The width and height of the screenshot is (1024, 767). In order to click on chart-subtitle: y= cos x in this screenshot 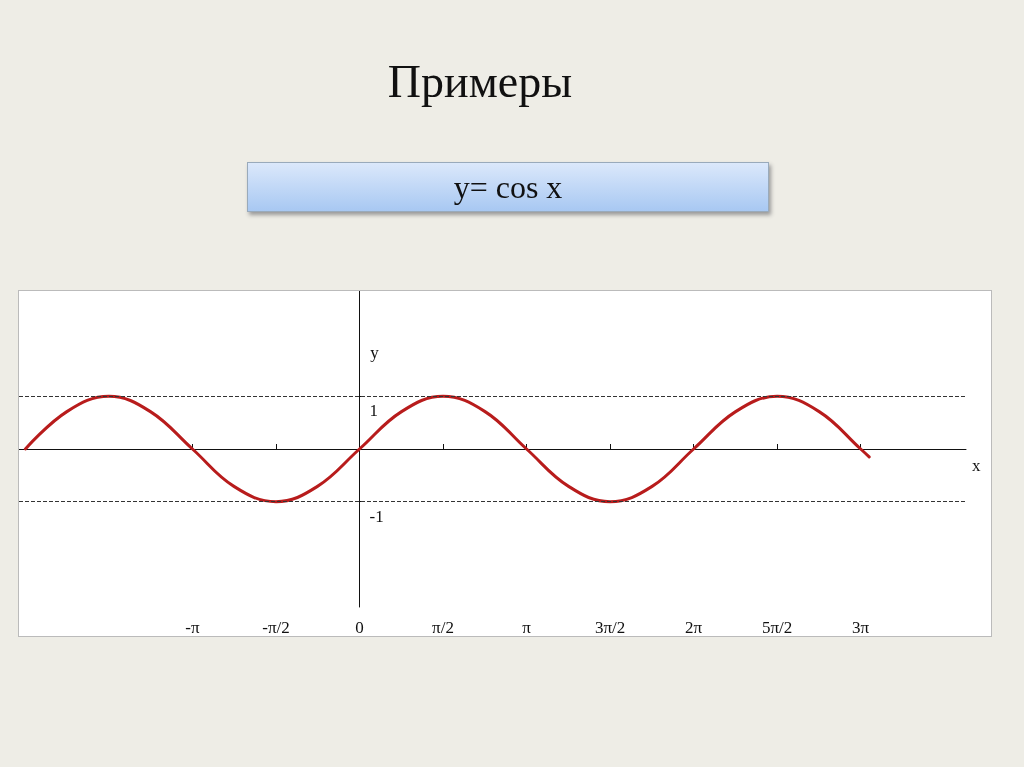, I will do `click(508, 187)`.